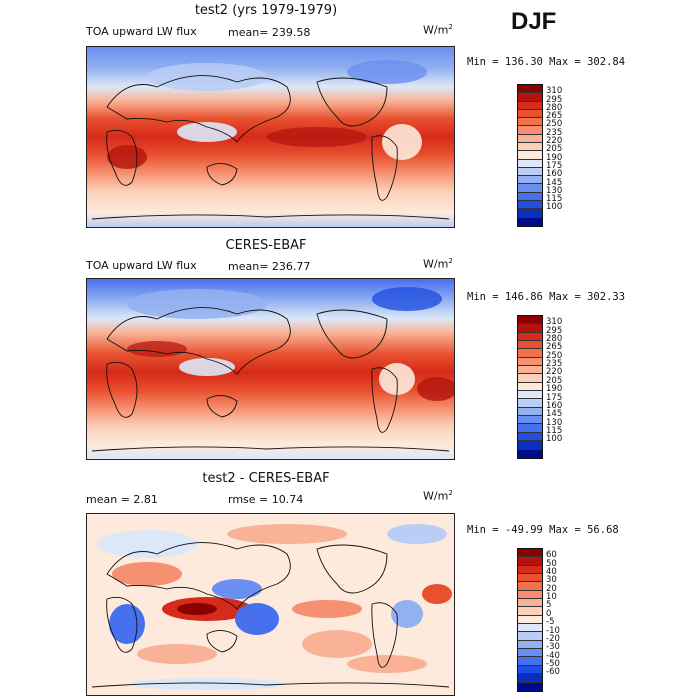 Image resolution: width=700 pixels, height=700 pixels. Describe the element at coordinates (438, 30) in the screenshot. I see `panel1-units: W/m2` at that location.